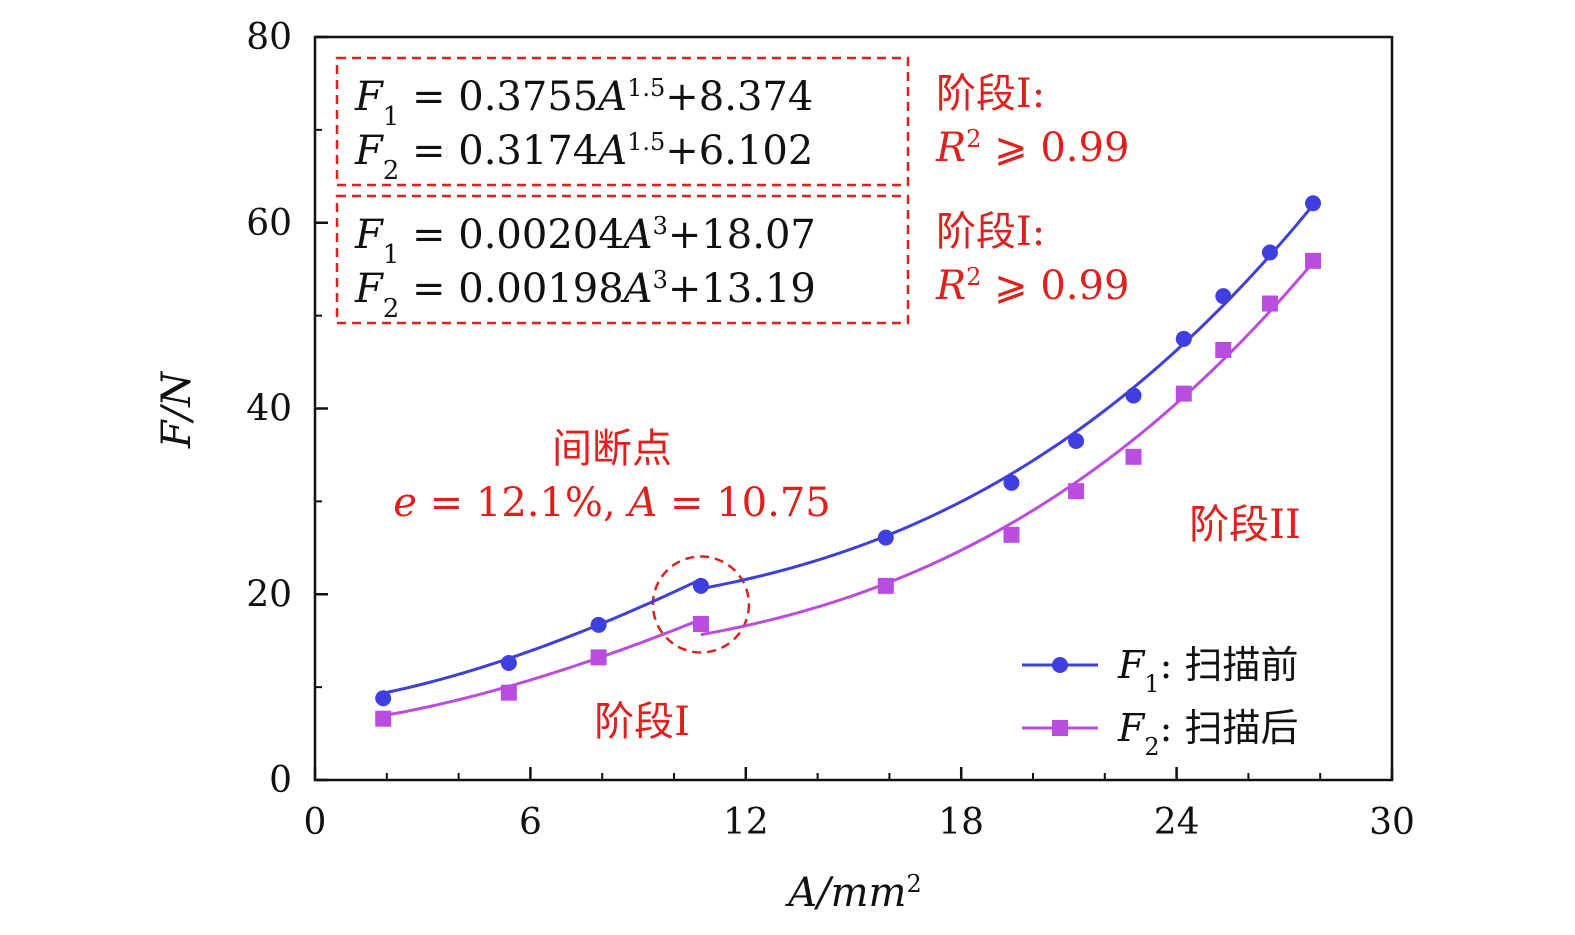 The width and height of the screenshot is (1575, 935). I want to click on box2-equation-2: F2 = 0.00198A3+13.19, so click(585, 295).